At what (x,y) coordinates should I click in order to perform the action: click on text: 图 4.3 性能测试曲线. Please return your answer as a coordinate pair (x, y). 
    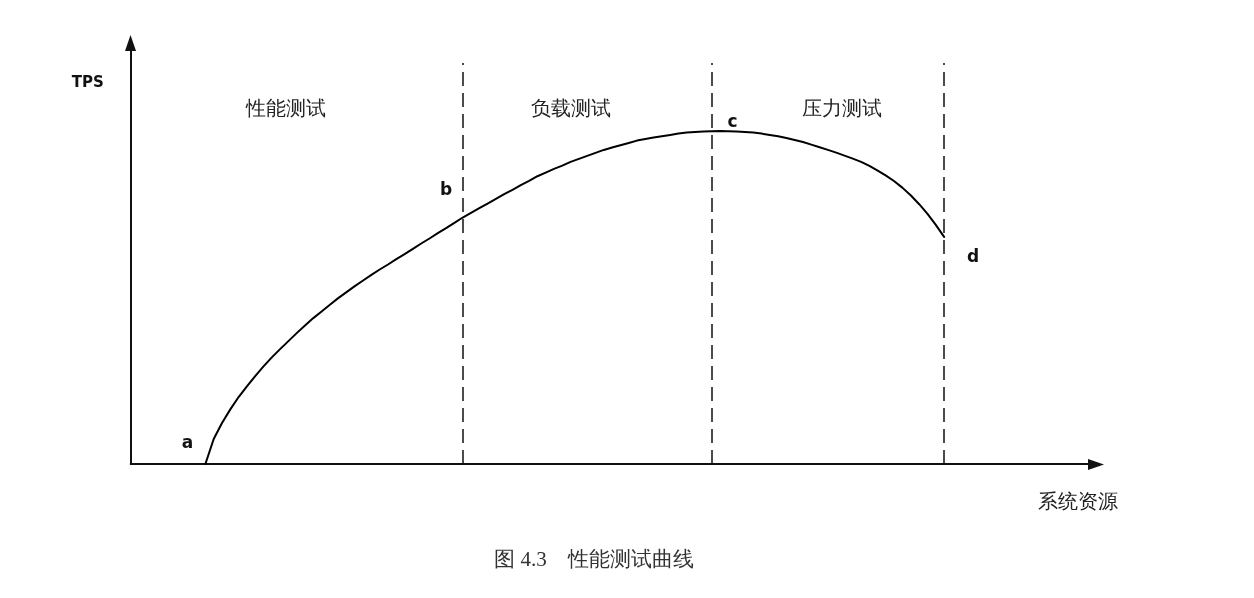
    Looking at the image, I should click on (594, 558).